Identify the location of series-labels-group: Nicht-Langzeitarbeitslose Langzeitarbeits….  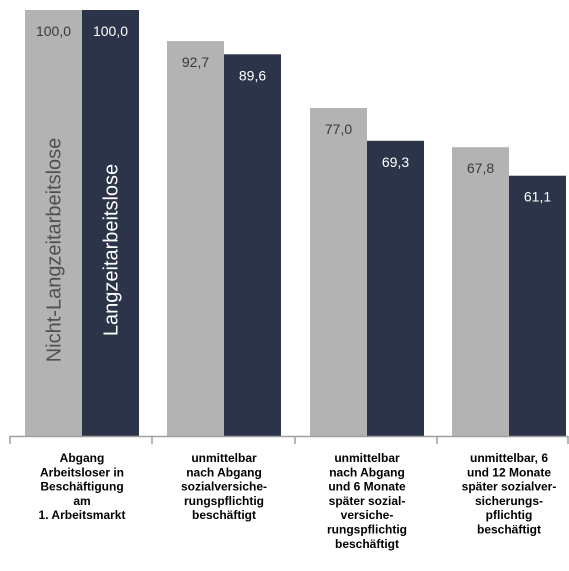
(83, 250).